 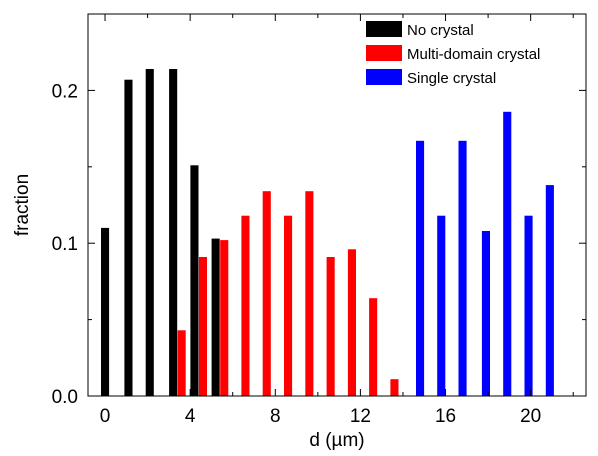 I want to click on x-axis-title: d (µm), so click(x=336, y=440).